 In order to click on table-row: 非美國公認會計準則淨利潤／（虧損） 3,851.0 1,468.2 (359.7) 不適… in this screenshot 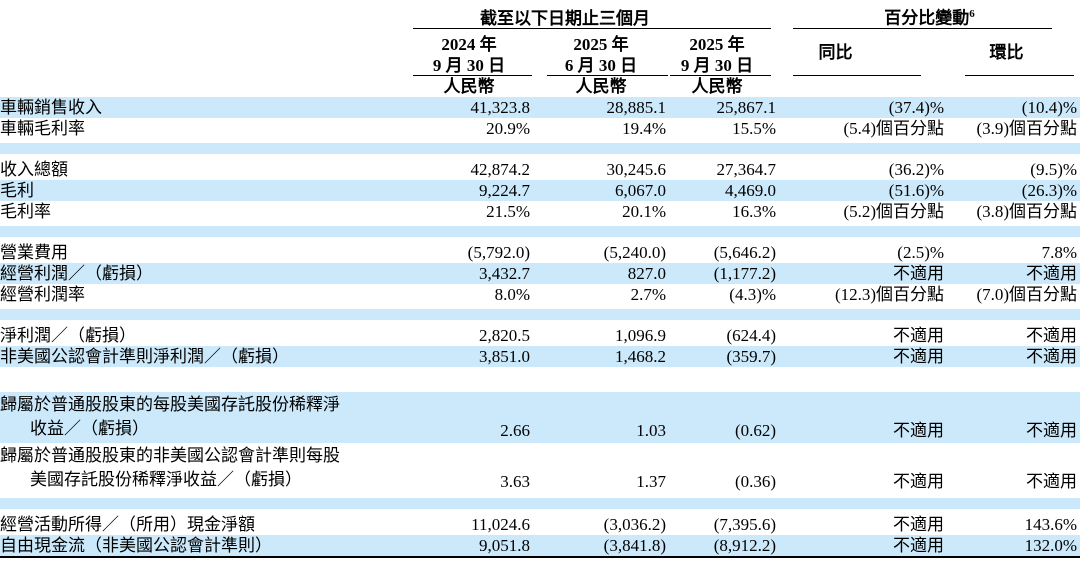, I will do `click(540, 356)`.